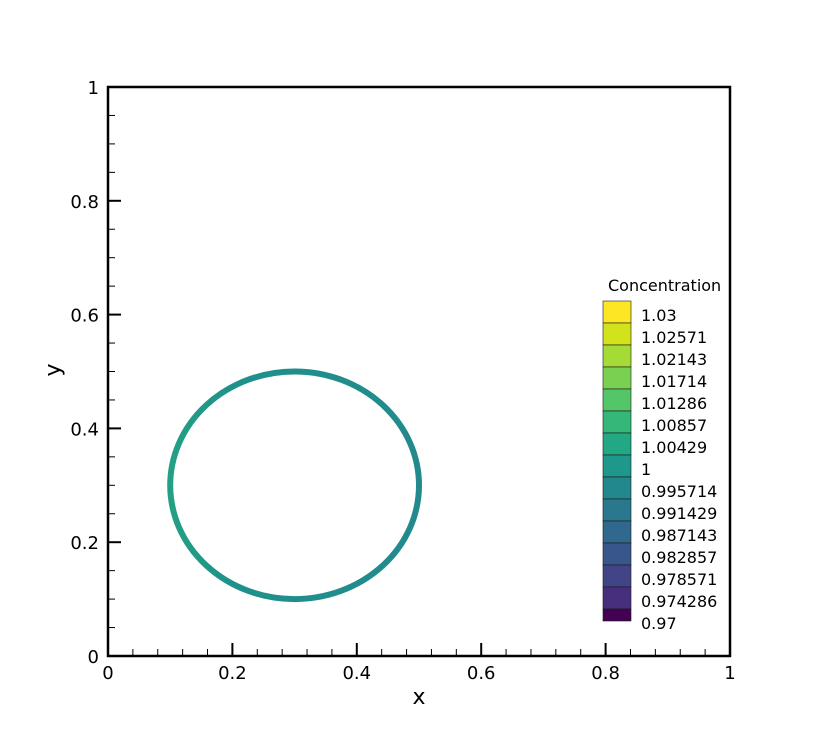 The width and height of the screenshot is (830, 738). What do you see at coordinates (659, 315) in the screenshot?
I see `legend-label: 1.03` at bounding box center [659, 315].